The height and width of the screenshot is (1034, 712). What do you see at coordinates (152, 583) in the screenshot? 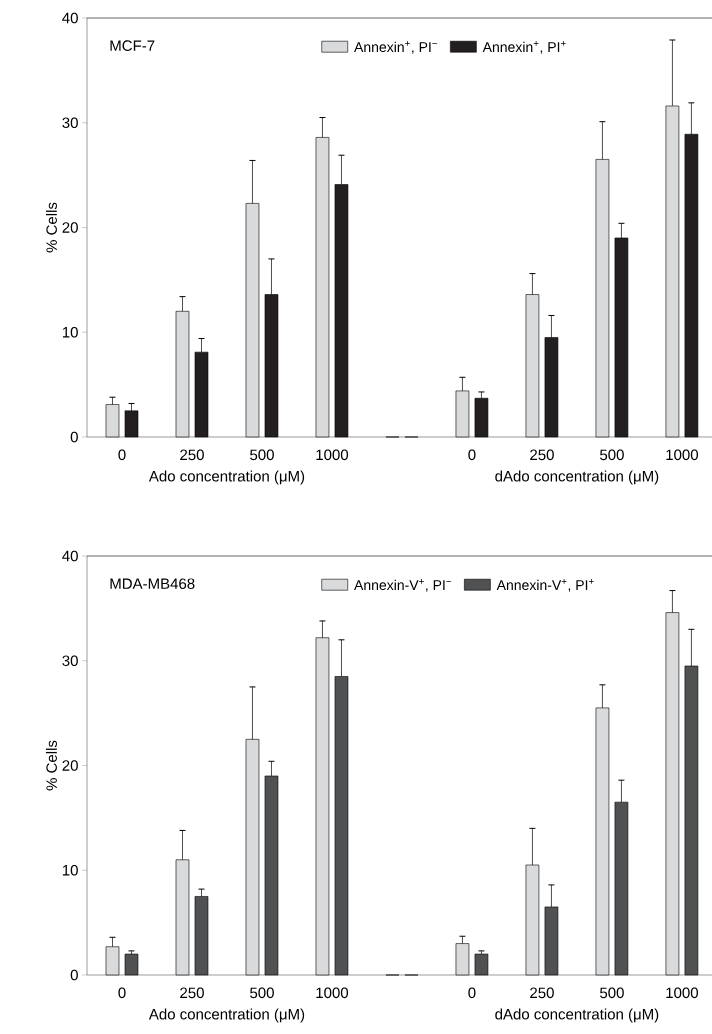
I see `text: MDA-MB468` at bounding box center [152, 583].